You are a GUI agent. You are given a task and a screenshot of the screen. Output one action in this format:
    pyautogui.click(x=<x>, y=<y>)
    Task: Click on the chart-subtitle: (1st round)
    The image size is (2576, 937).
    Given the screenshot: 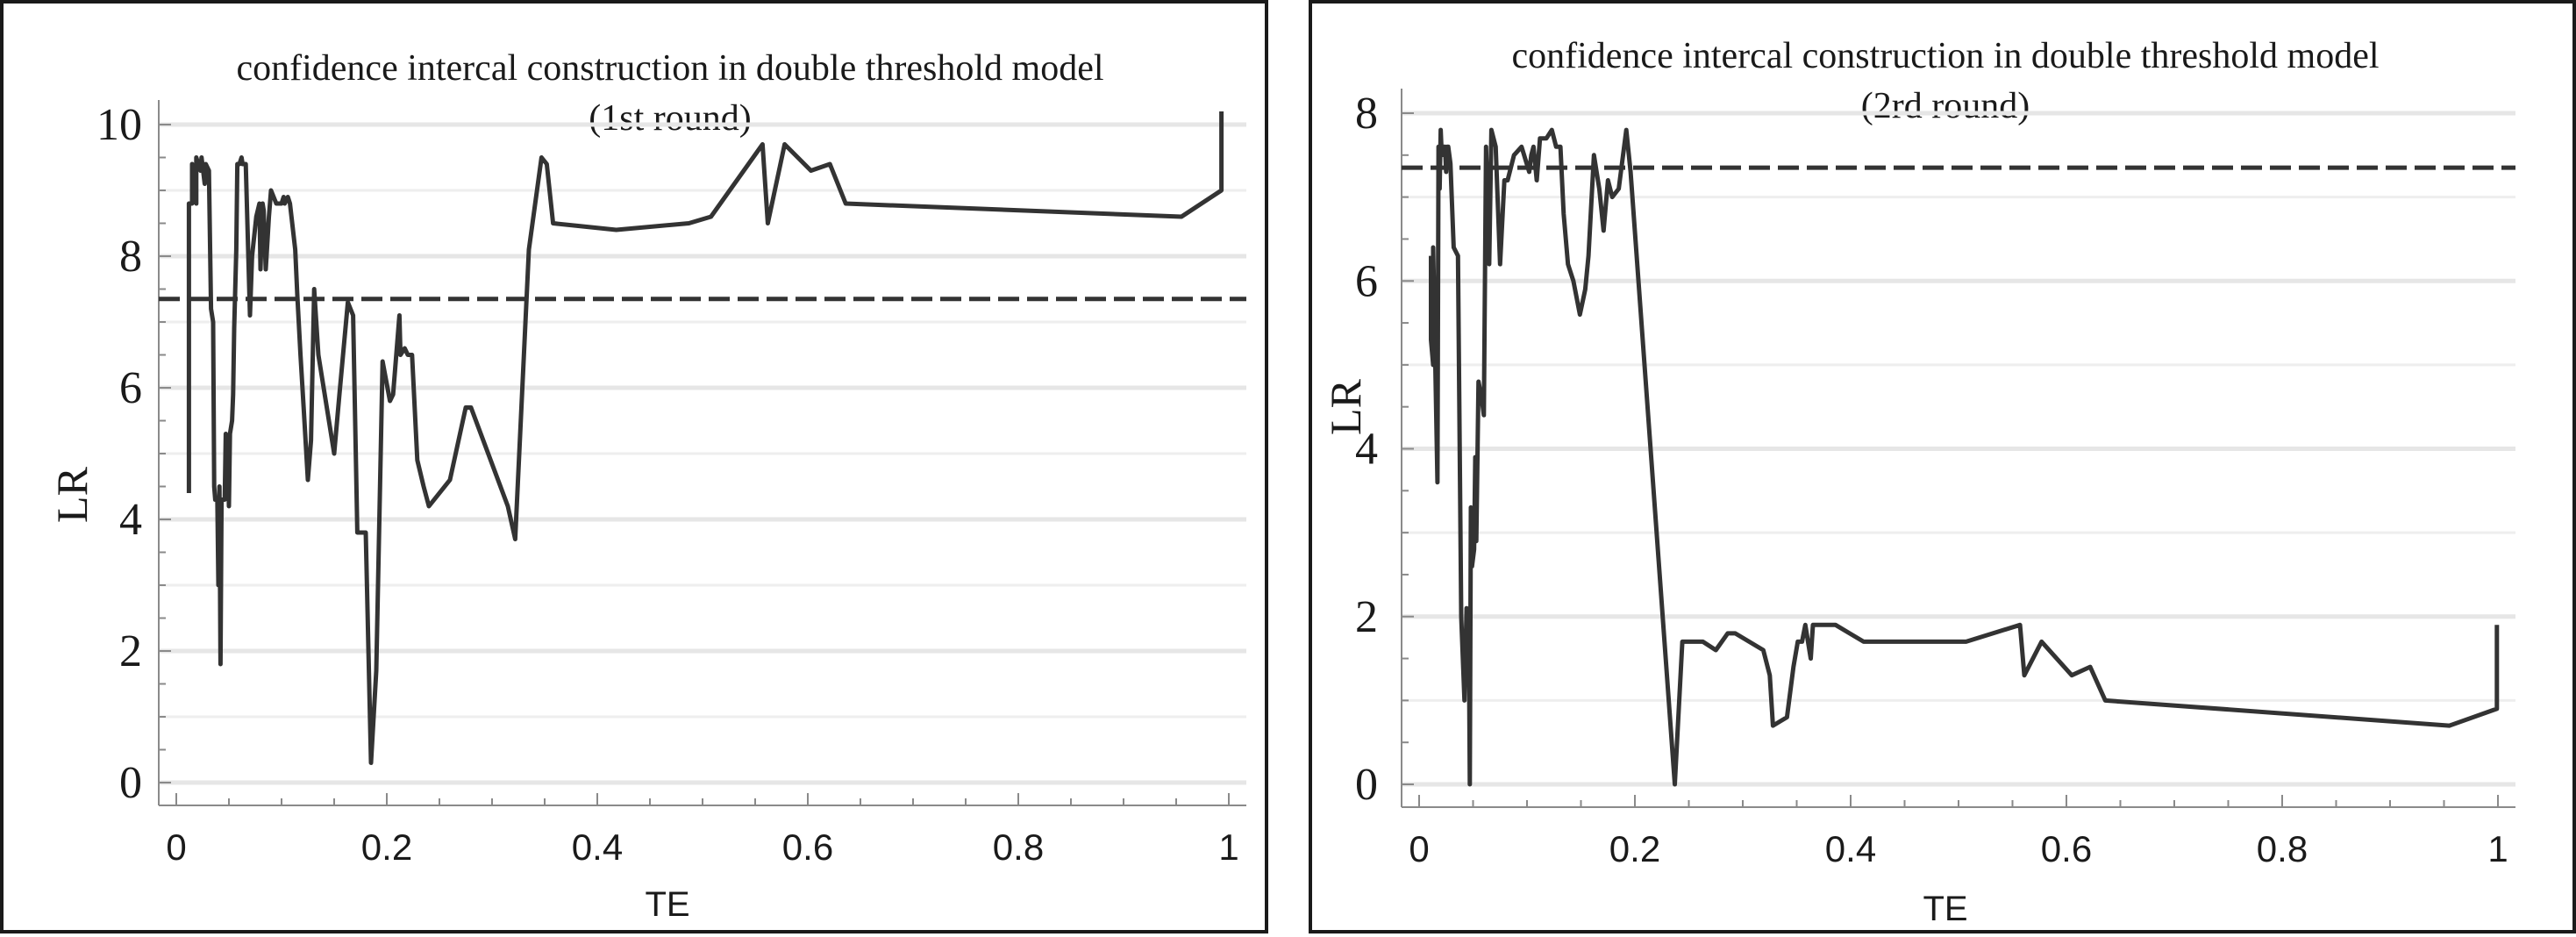 What is the action you would take?
    pyautogui.click(x=670, y=118)
    